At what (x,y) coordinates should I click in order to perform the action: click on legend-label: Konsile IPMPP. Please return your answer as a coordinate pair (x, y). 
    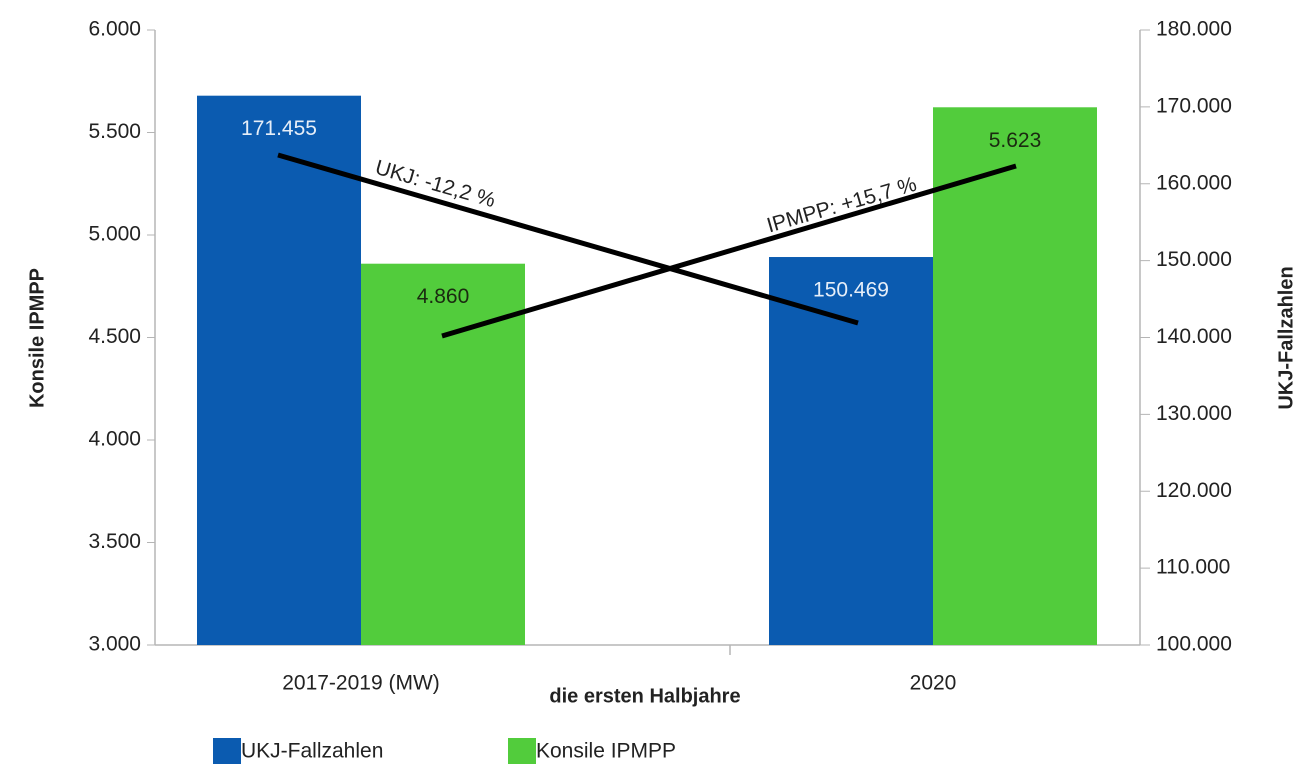
    Looking at the image, I should click on (606, 751).